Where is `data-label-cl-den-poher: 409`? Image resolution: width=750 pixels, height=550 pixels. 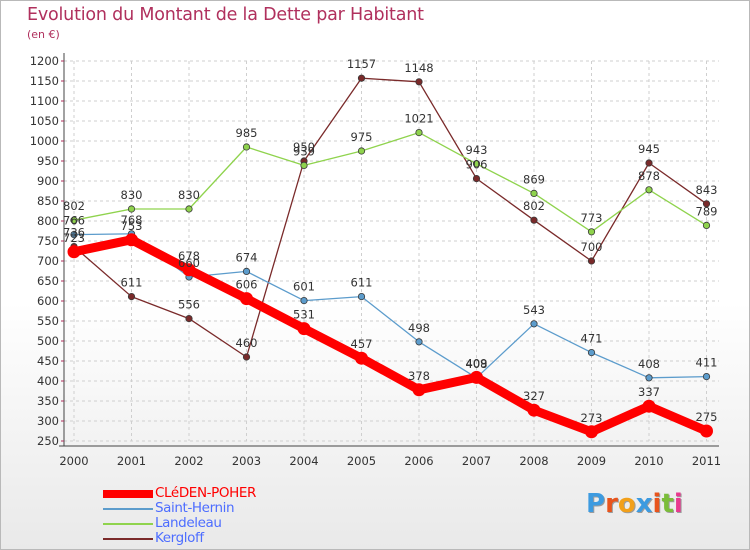 data-label-cl-den-poher: 409 is located at coordinates (477, 363).